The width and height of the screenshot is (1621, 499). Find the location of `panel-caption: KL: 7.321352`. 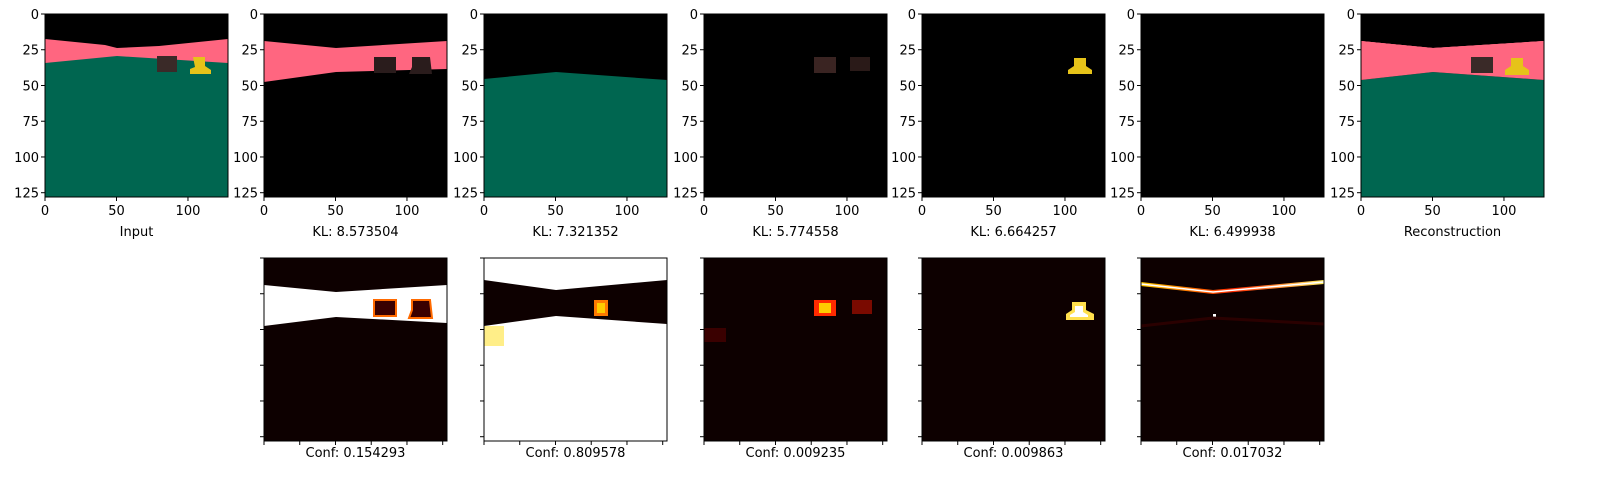

panel-caption: KL: 7.321352 is located at coordinates (575, 232).